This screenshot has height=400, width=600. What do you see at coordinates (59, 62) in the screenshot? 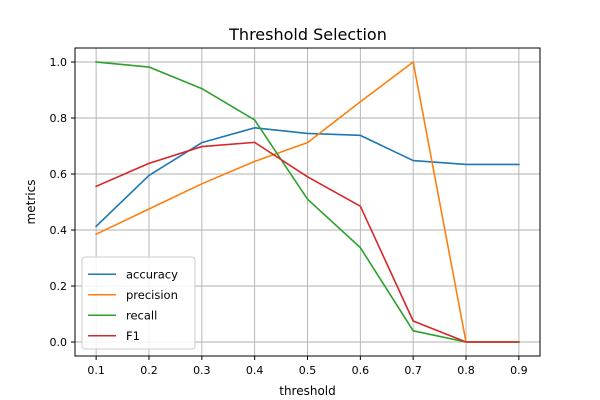
I see `y-tick-label: 1.0` at bounding box center [59, 62].